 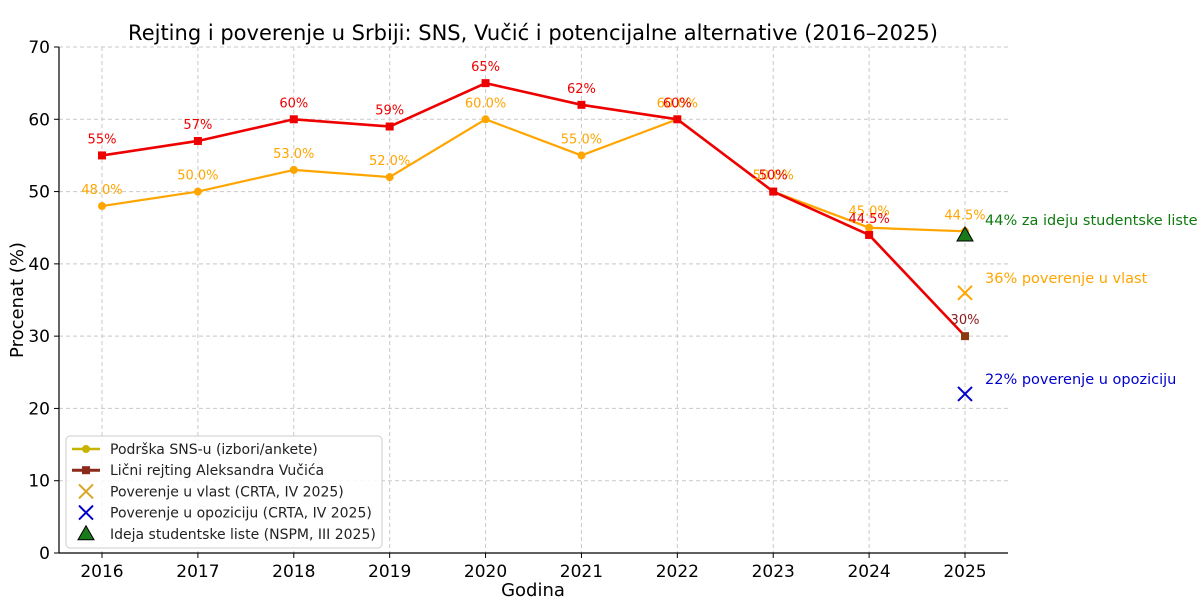 I want to click on x-tick-label: 2023, so click(x=773, y=572).